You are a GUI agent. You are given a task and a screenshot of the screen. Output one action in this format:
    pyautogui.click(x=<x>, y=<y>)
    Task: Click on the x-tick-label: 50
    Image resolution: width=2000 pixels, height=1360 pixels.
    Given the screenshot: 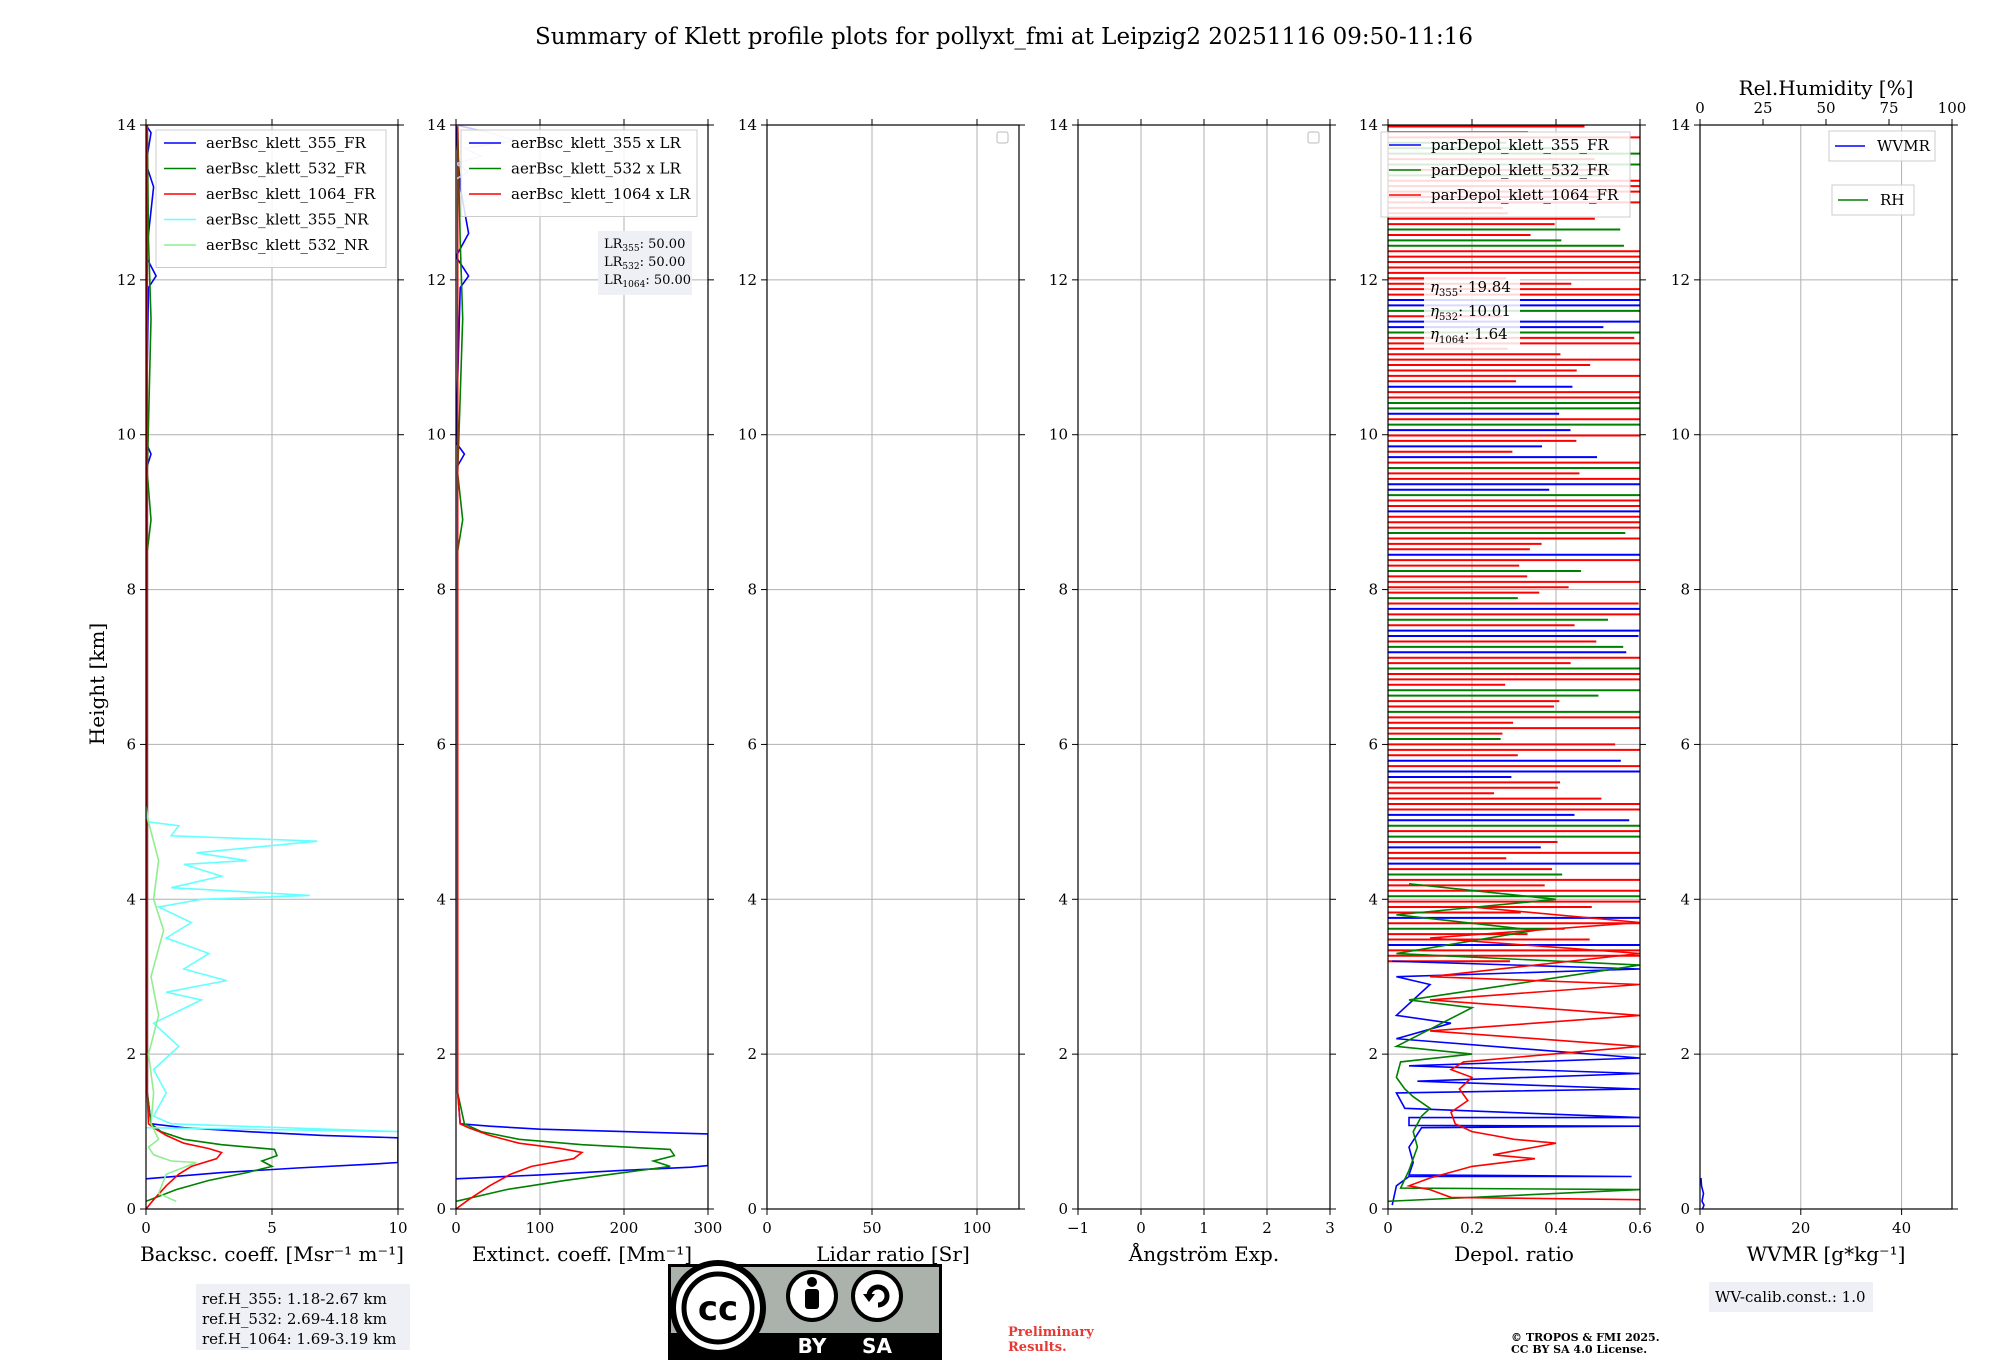 What is the action you would take?
    pyautogui.click(x=871, y=1228)
    